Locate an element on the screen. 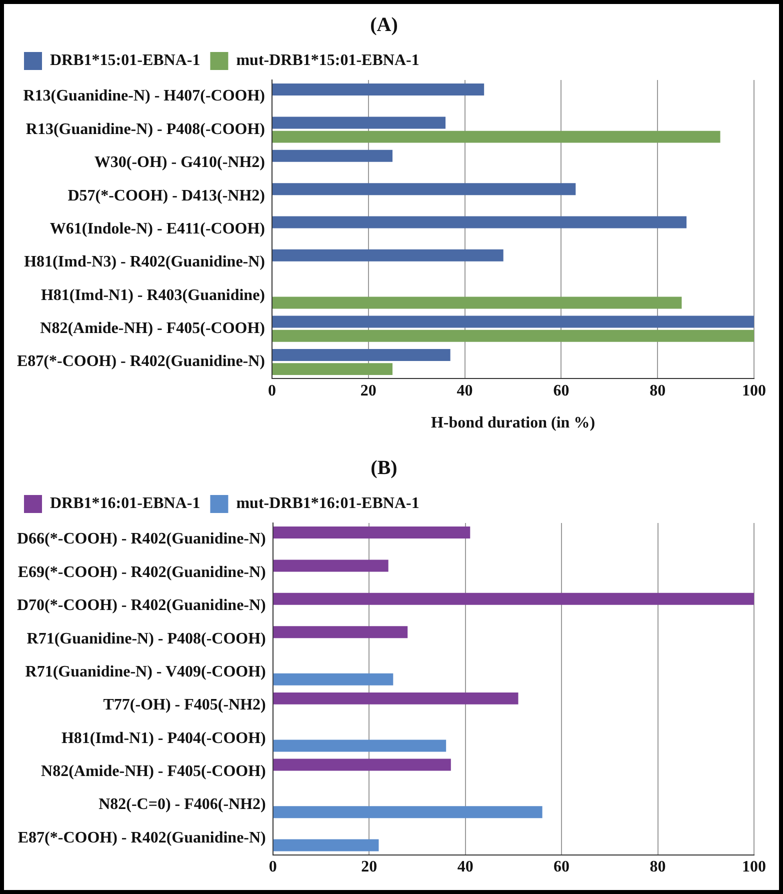  y-tick-label: R71(Guanidine-N) - P408(-COOH) is located at coordinates (146, 639).